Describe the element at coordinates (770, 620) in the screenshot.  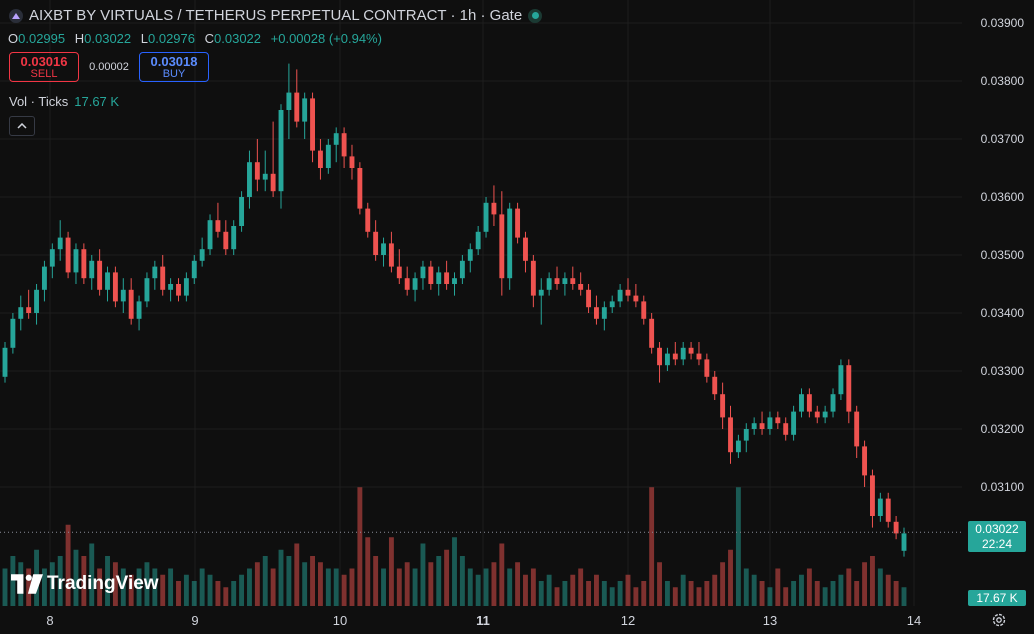
I see `time-tick-label: 13` at that location.